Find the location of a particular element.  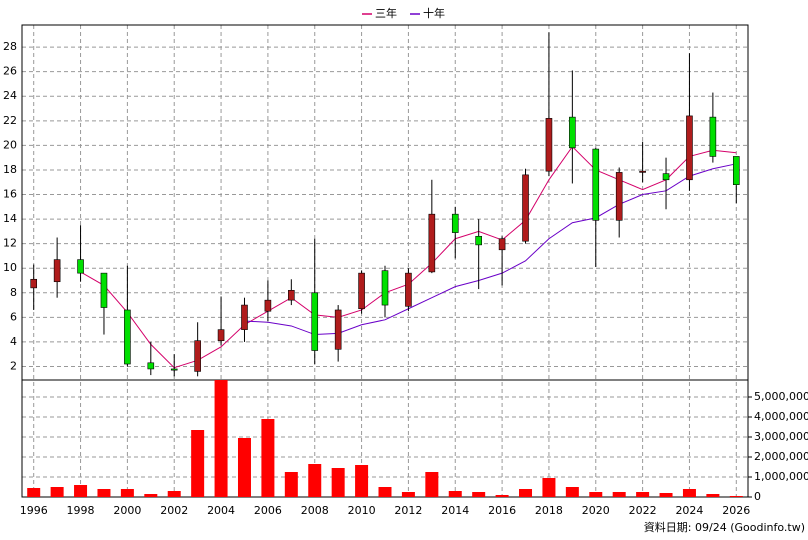

y2-tick-label: 3,000,000 is located at coordinates (781, 436).